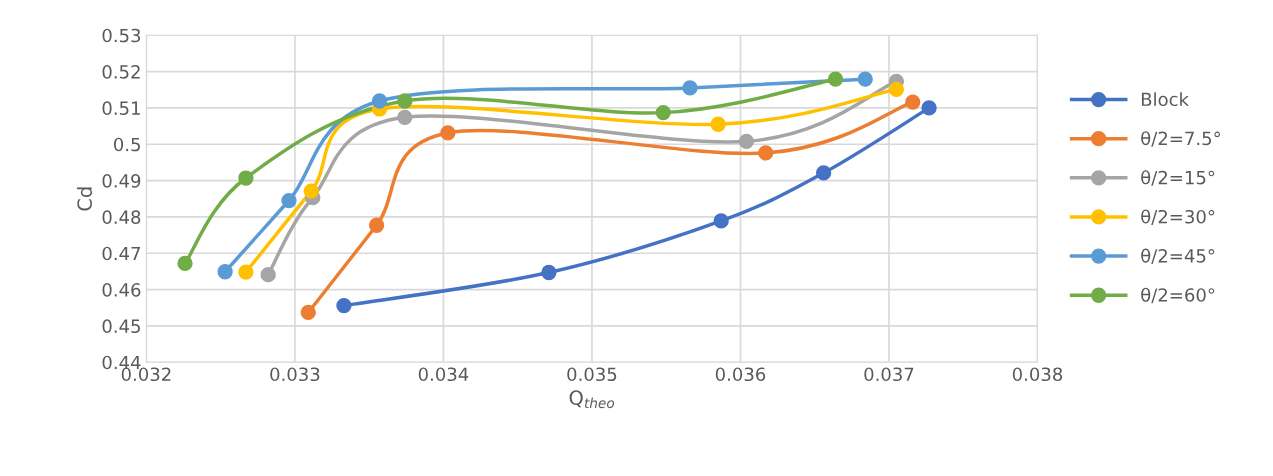 Image resolution: width=1273 pixels, height=476 pixels. Describe the element at coordinates (84, 199) in the screenshot. I see `y-axis-title: Cd` at that location.